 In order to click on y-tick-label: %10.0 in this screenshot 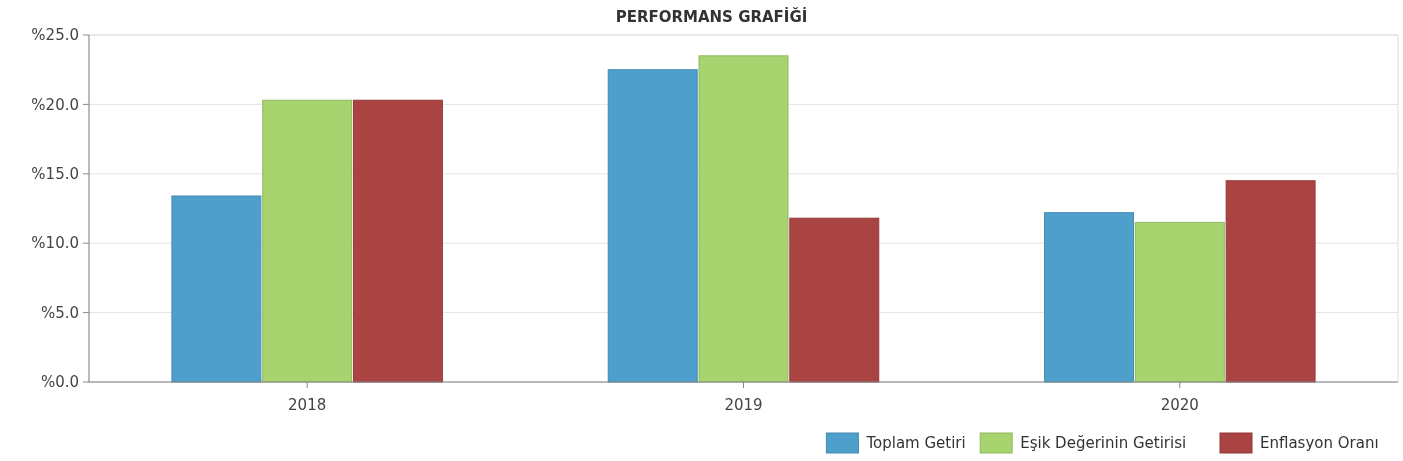, I will do `click(55, 243)`.